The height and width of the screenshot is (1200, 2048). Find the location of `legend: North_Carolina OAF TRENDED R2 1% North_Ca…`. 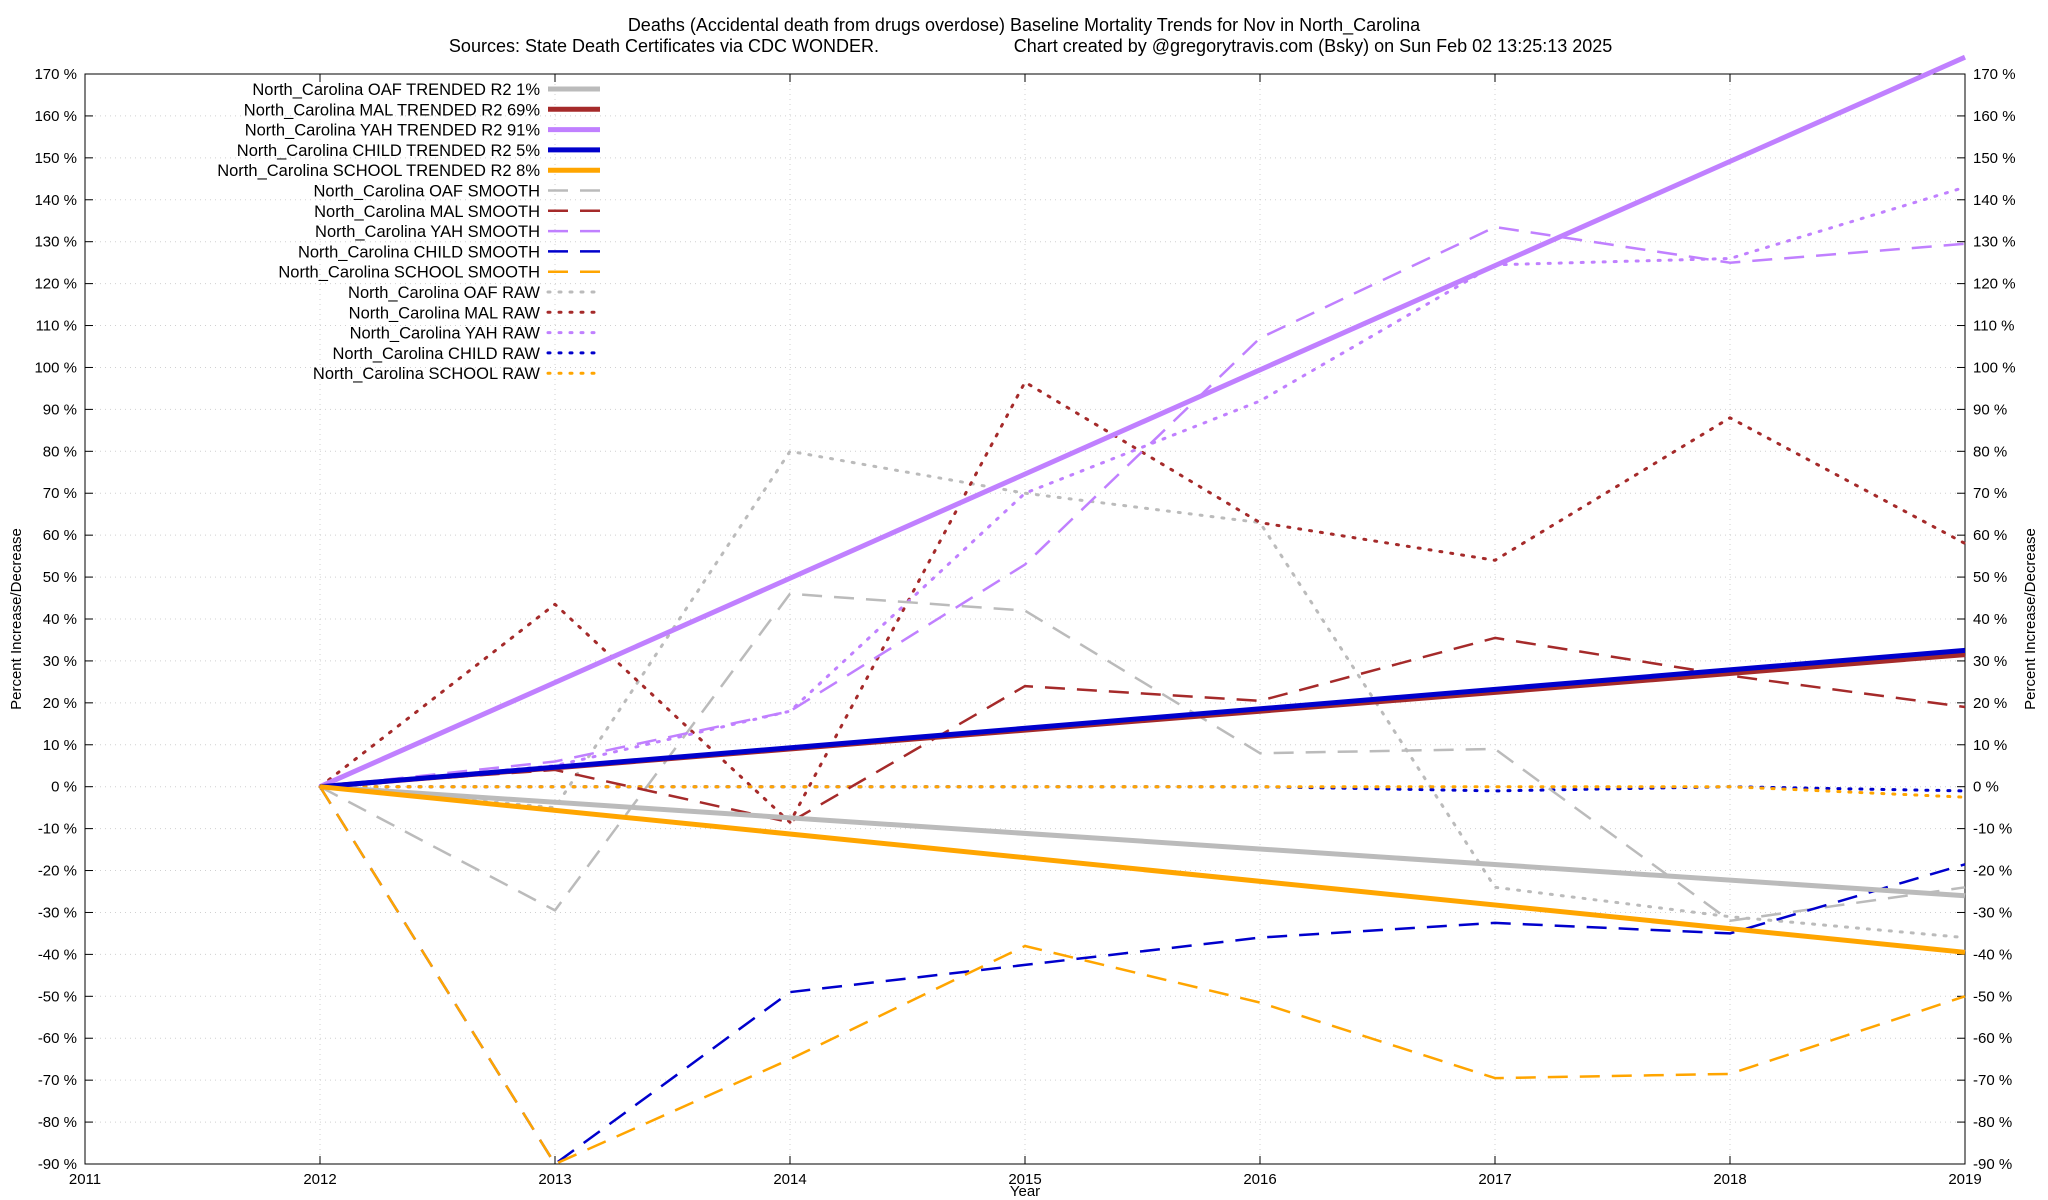

legend: North_Carolina OAF TRENDED R2 1% North_Ca… is located at coordinates (409, 232).